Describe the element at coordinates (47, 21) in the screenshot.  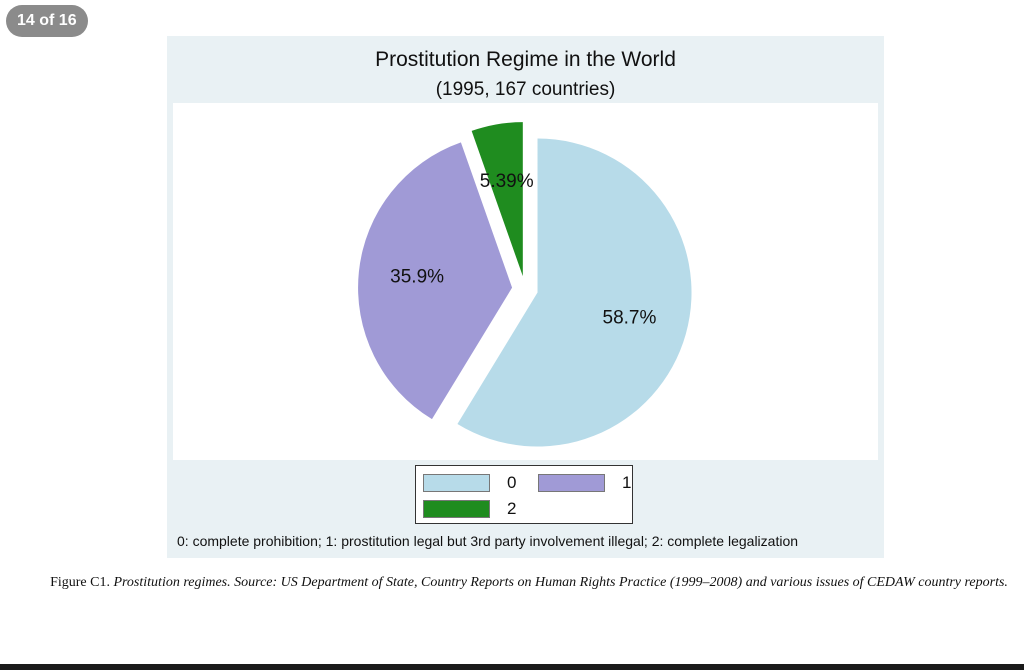
I see `page-indicator-badge: 14 of 16` at that location.